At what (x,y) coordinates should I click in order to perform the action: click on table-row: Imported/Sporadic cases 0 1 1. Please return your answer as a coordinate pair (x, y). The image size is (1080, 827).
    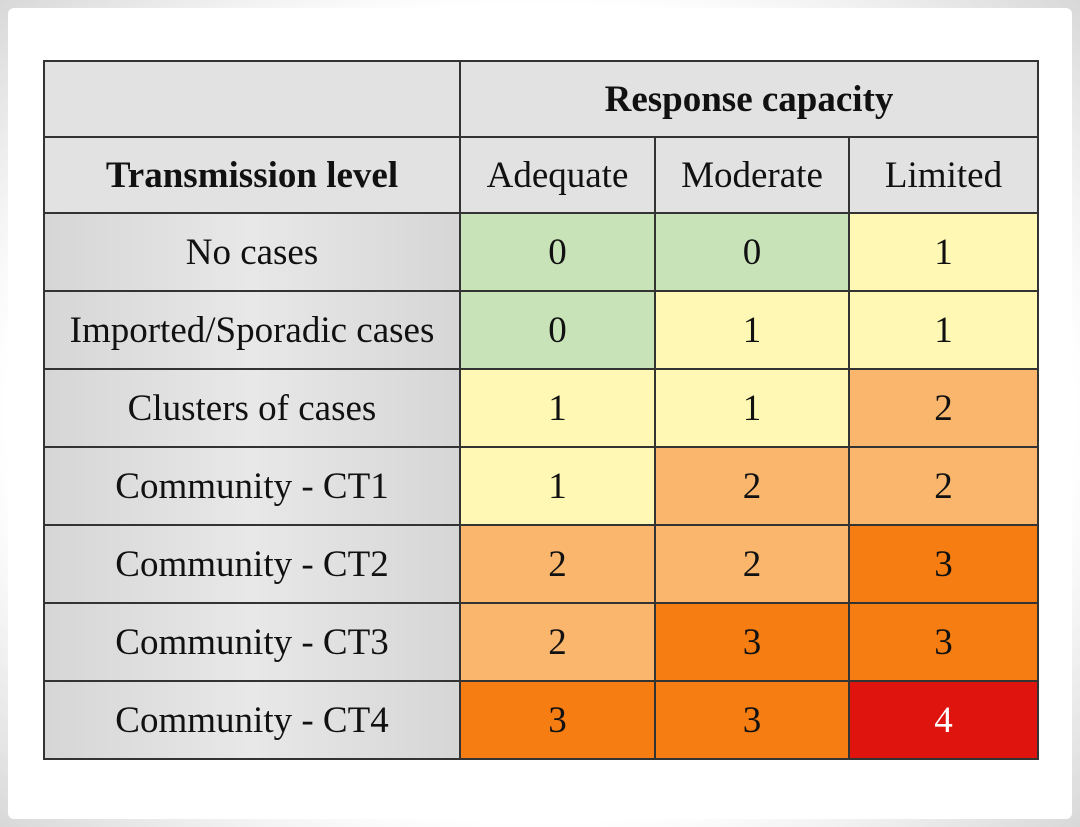
    Looking at the image, I should click on (541, 330).